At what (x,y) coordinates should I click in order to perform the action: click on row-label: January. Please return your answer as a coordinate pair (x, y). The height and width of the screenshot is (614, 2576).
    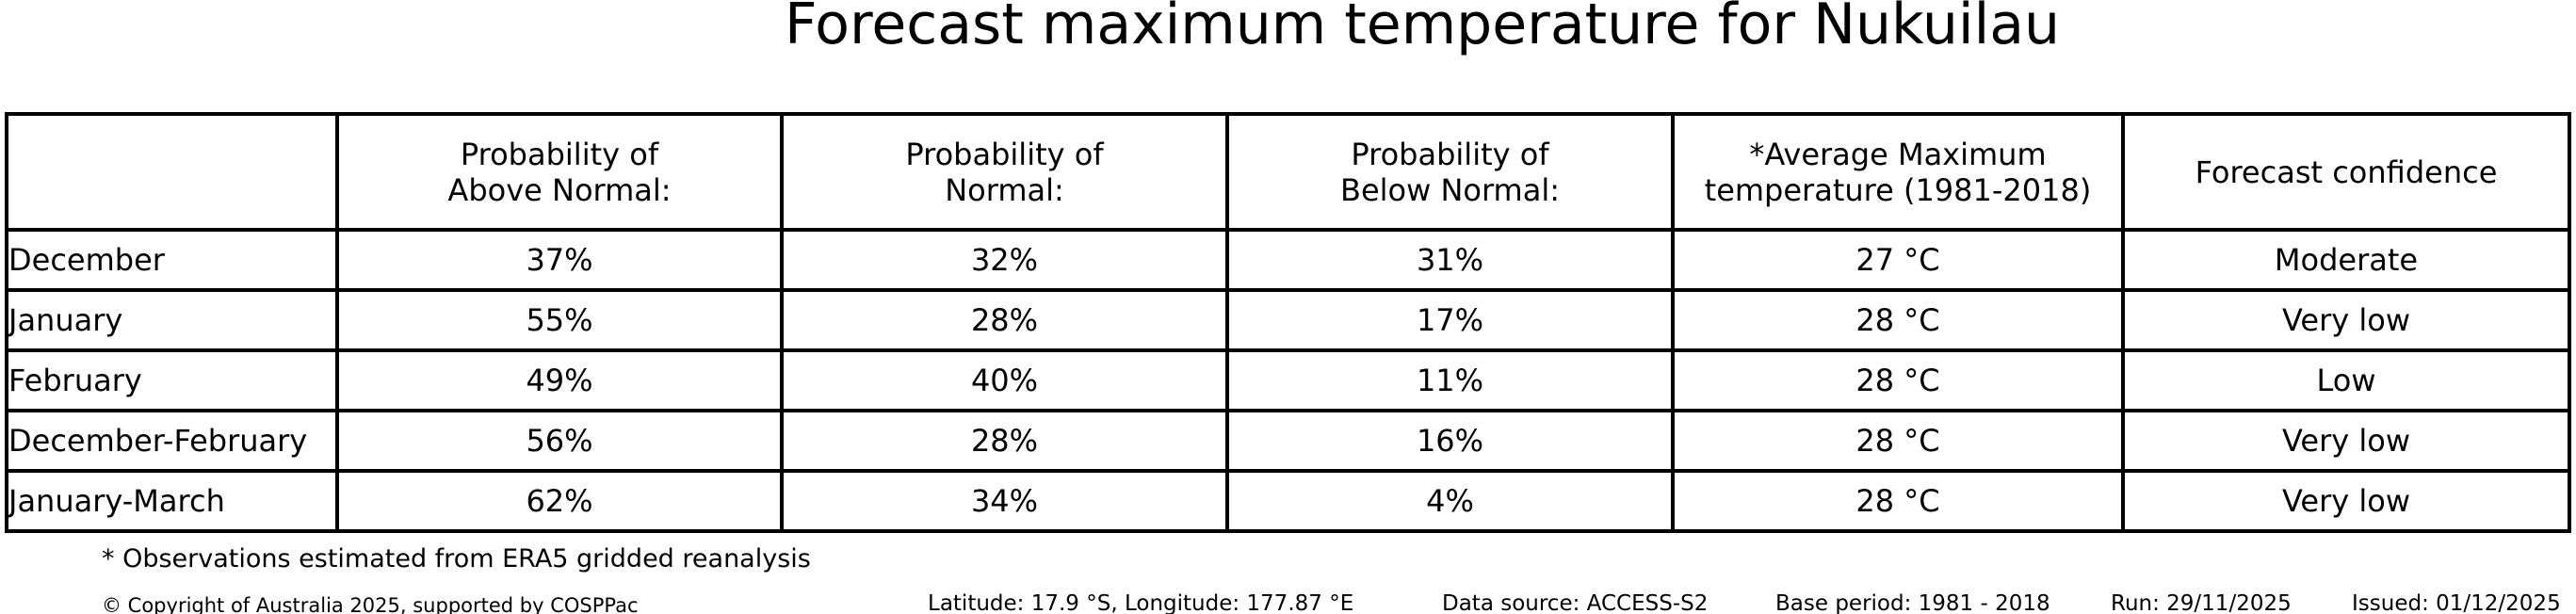
    Looking at the image, I should click on (172, 320).